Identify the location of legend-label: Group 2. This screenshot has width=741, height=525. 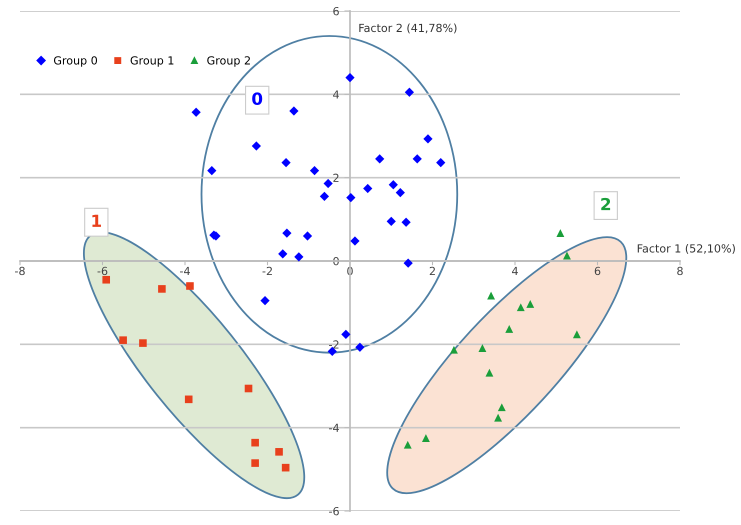
(228, 61).